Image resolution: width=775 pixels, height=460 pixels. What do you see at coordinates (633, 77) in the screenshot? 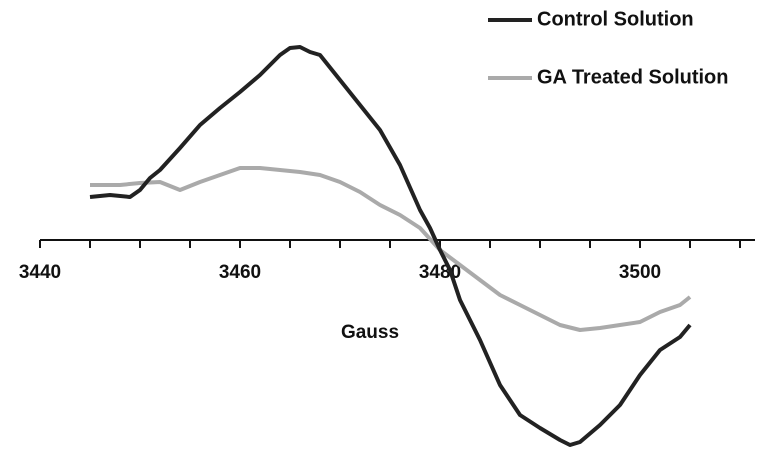
I see `legend-label: GA Treated Solution` at bounding box center [633, 77].